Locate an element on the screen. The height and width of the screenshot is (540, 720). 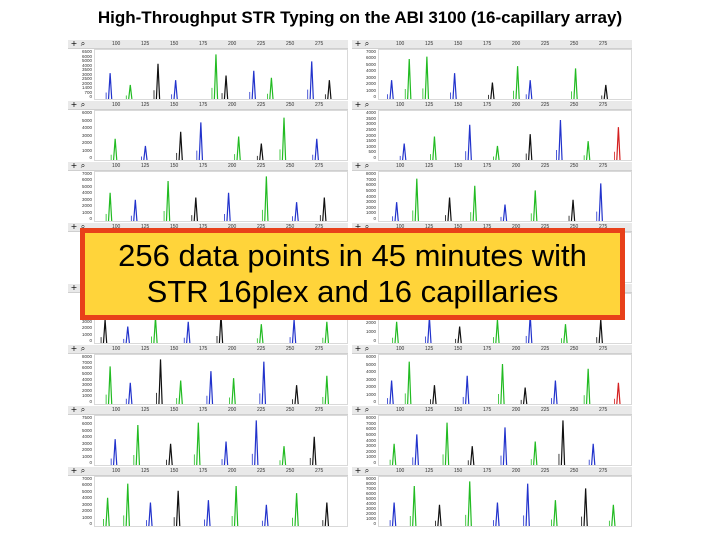
callout-line-2: STR 16plex and 16 capillaries is located at coordinates (352, 291).